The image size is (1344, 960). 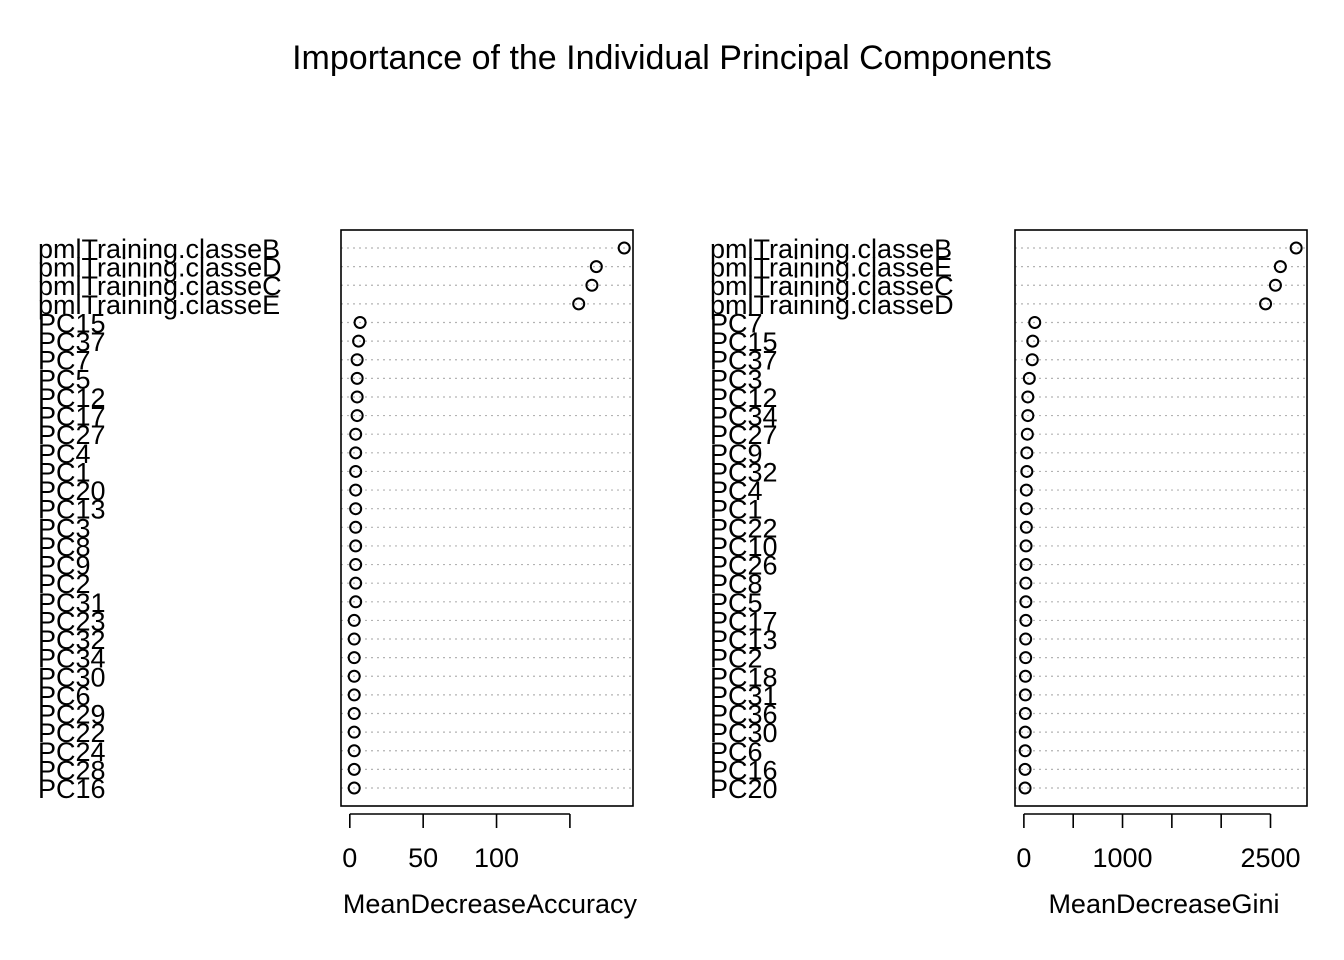 I want to click on gini-row-label: PC1, so click(x=736, y=510).